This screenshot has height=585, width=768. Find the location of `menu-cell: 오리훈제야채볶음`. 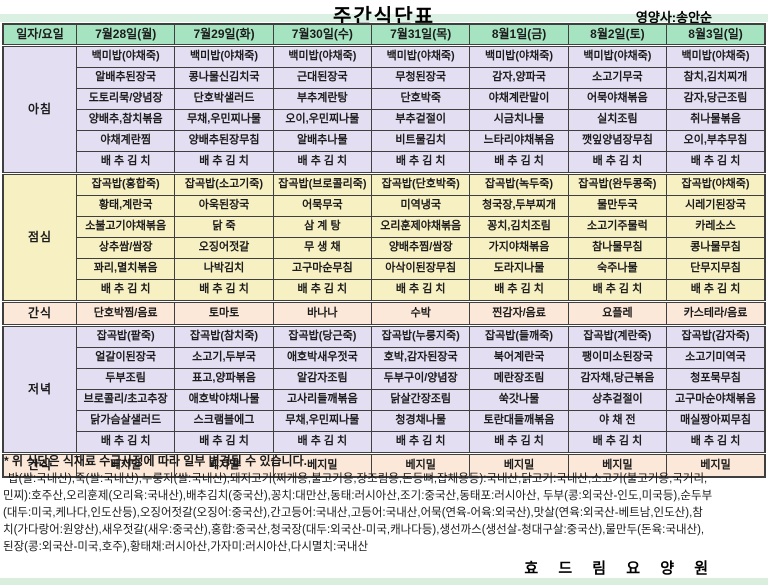

menu-cell: 오리훈제야채볶음 is located at coordinates (421, 227).